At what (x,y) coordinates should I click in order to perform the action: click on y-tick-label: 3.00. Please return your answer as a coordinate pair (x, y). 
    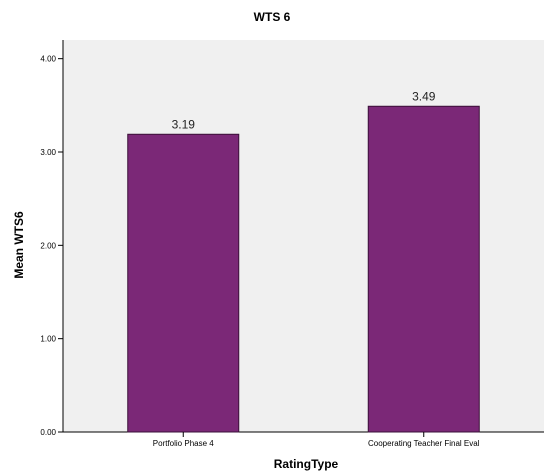
    Looking at the image, I should click on (48, 152).